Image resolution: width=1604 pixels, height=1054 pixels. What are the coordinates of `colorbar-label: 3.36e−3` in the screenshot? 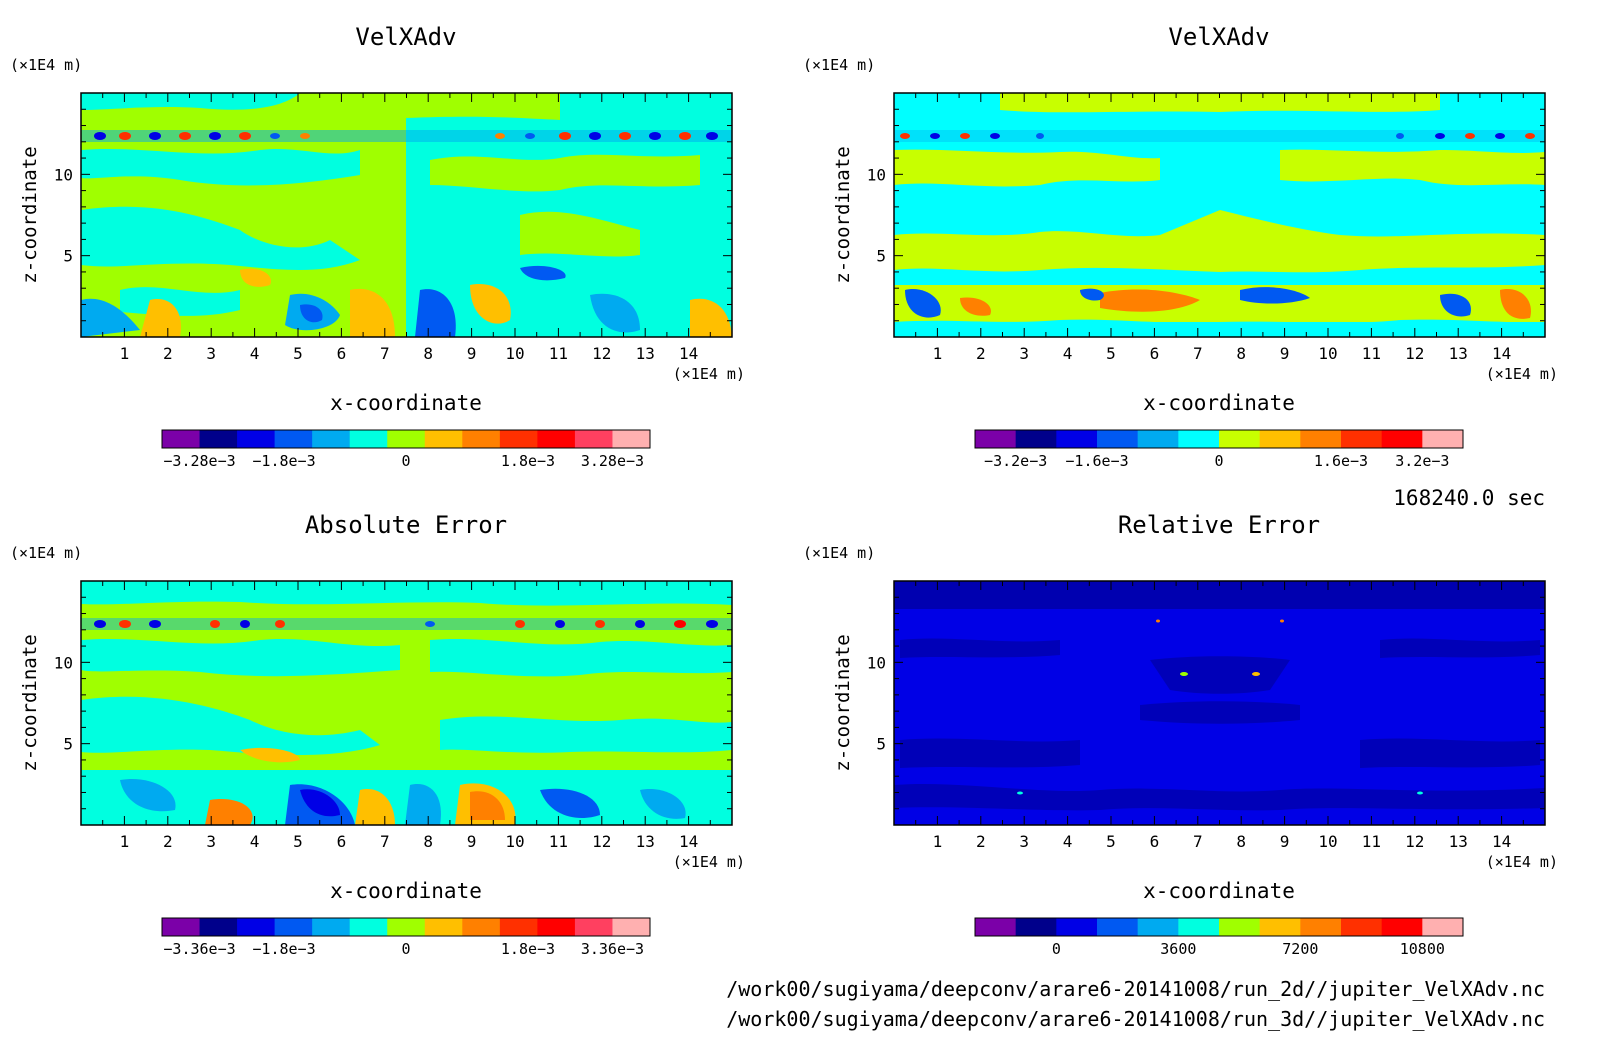 It's located at (612, 949).